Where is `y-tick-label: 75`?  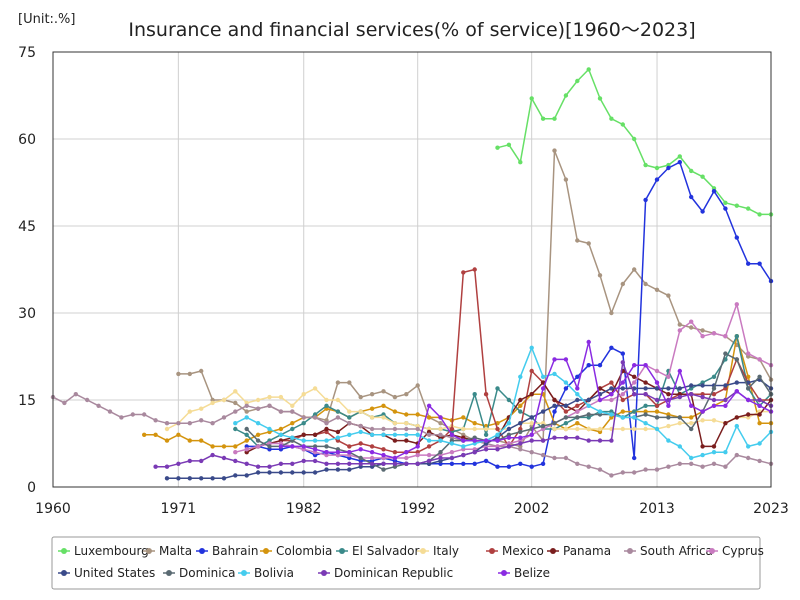
y-tick-label: 75 is located at coordinates (27, 53).